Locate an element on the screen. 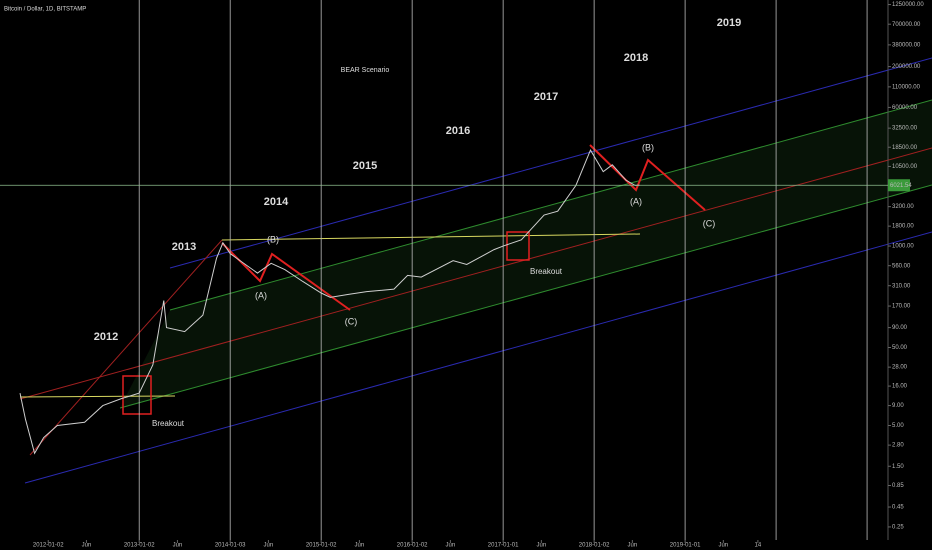 This screenshot has height=550, width=932. y-tick-label: 170.00 is located at coordinates (901, 307).